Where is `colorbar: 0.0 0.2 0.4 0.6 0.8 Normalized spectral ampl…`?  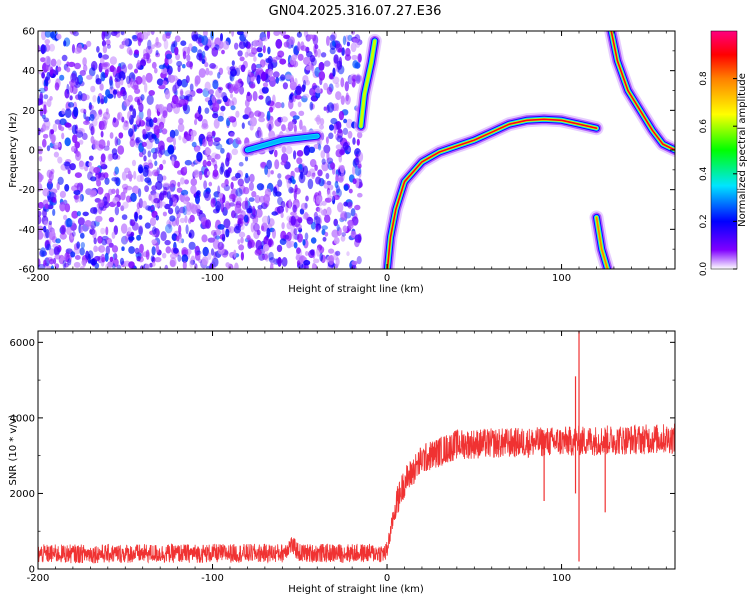 colorbar: 0.0 0.2 0.4 0.6 0.8 Normalized spectral ampl… is located at coordinates (723, 153).